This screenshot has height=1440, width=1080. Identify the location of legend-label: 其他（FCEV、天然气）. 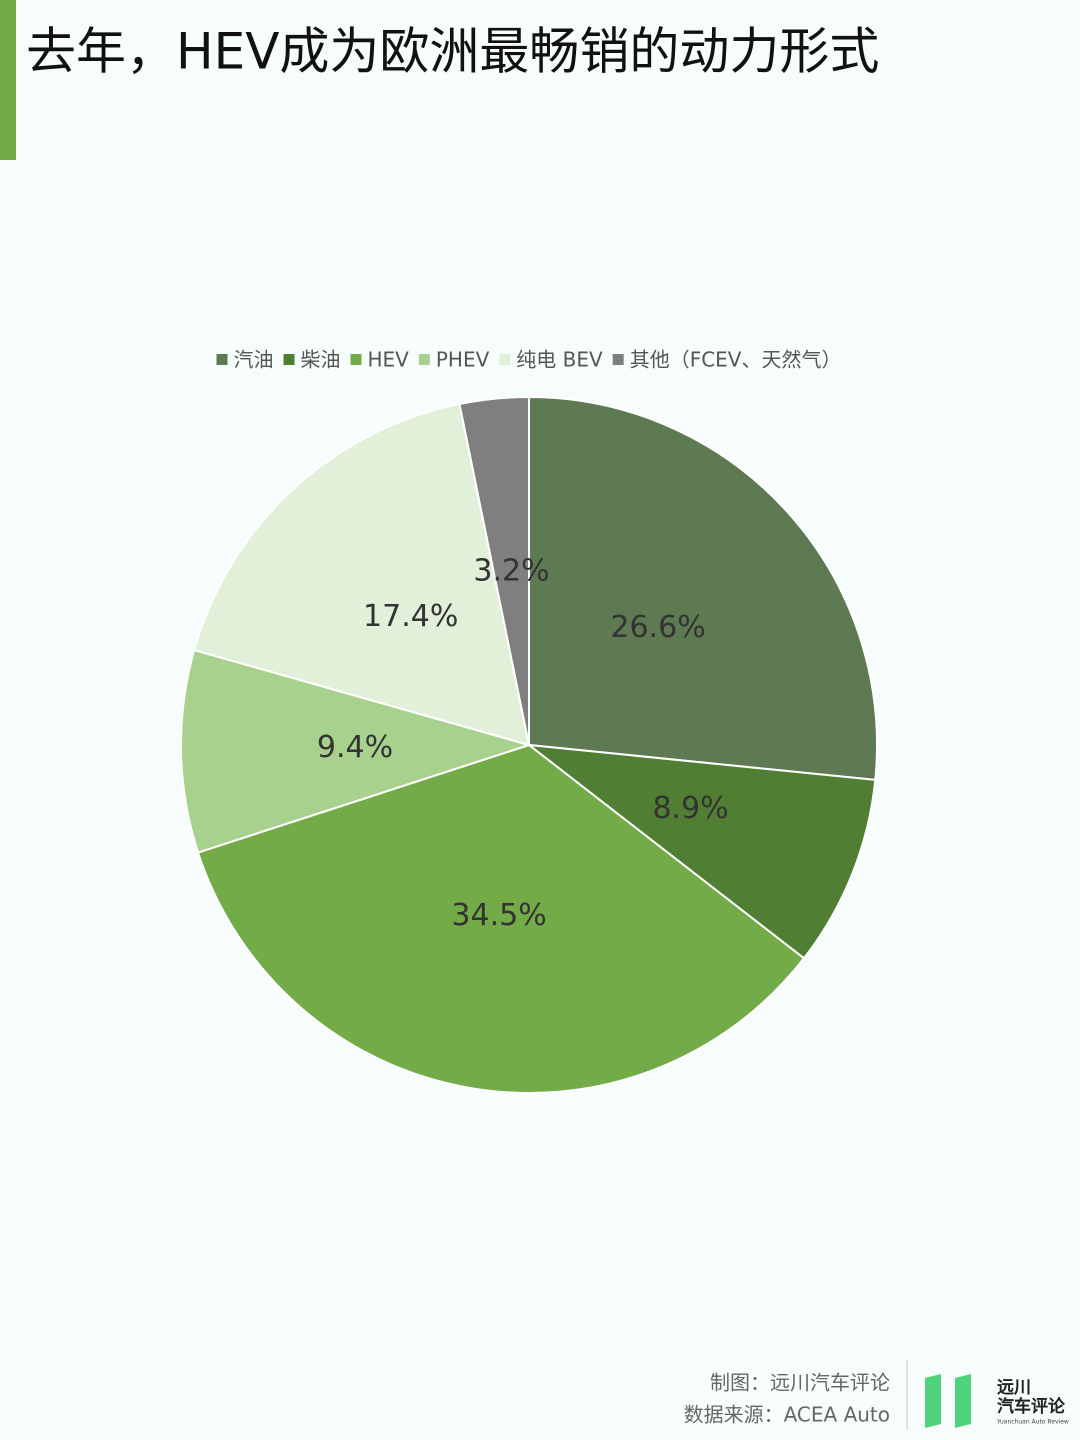
(736, 360).